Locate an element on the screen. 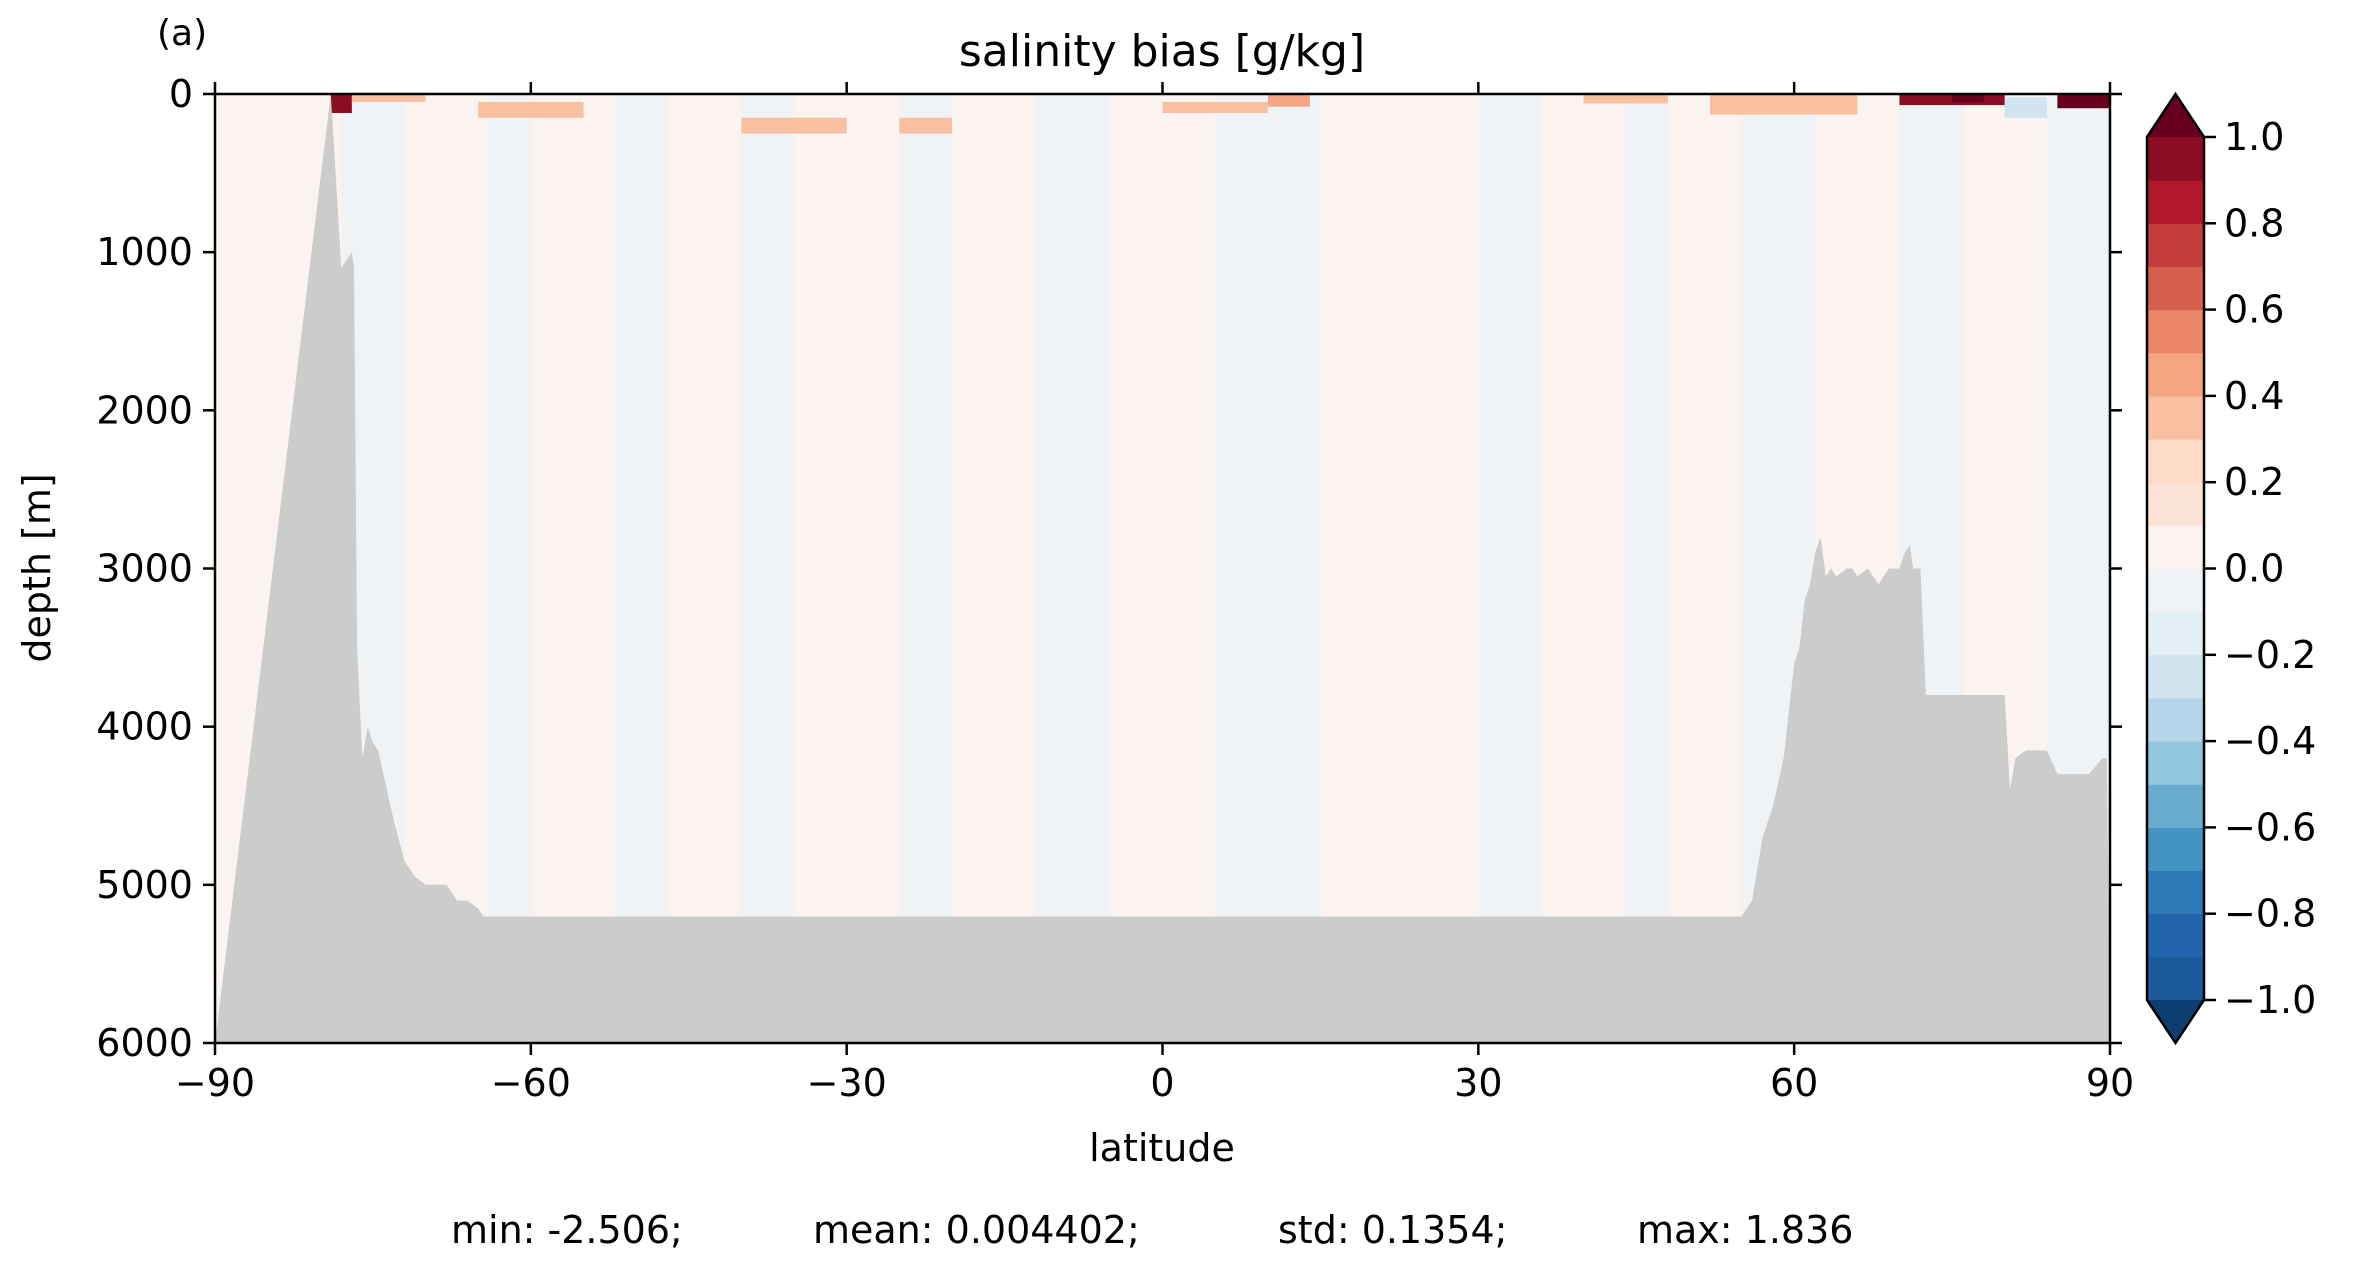 The image size is (2362, 1263). colorbar-tick-label-10: −1.0 is located at coordinates (2270, 1000).